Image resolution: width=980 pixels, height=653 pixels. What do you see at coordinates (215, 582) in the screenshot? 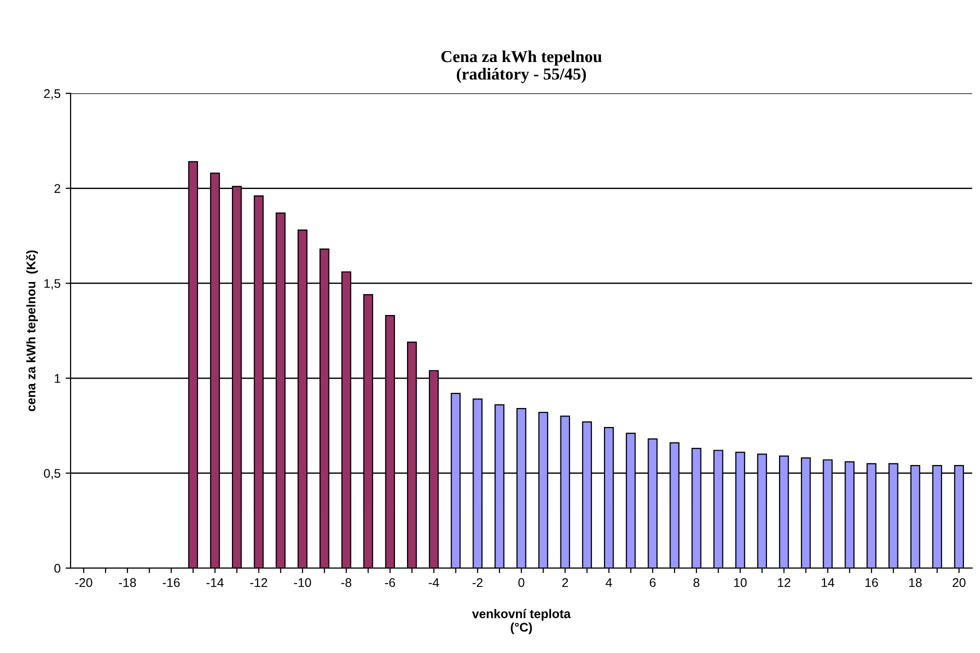
I see `x-tick-label: -14` at bounding box center [215, 582].